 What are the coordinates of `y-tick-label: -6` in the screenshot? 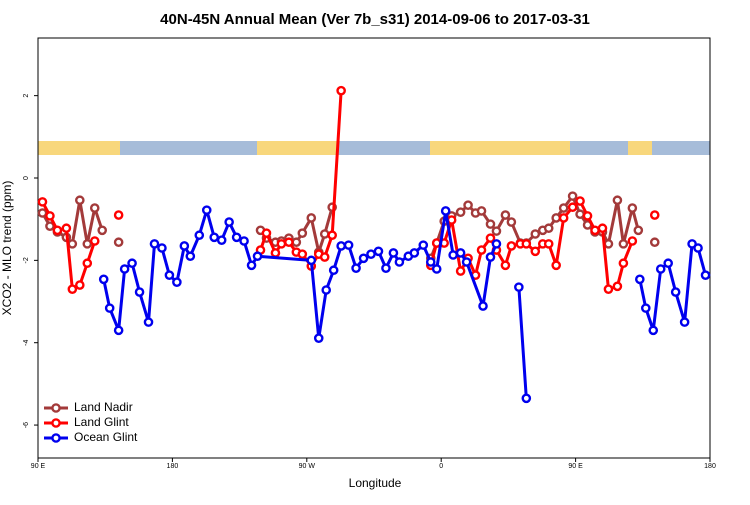 It's located at (26, 425).